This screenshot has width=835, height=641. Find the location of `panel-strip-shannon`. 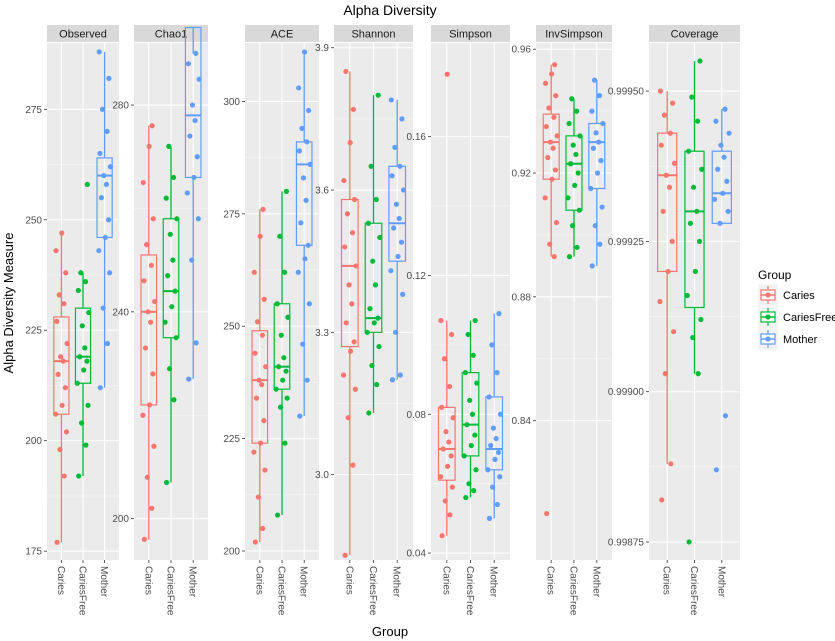

panel-strip-shannon is located at coordinates (373, 33).